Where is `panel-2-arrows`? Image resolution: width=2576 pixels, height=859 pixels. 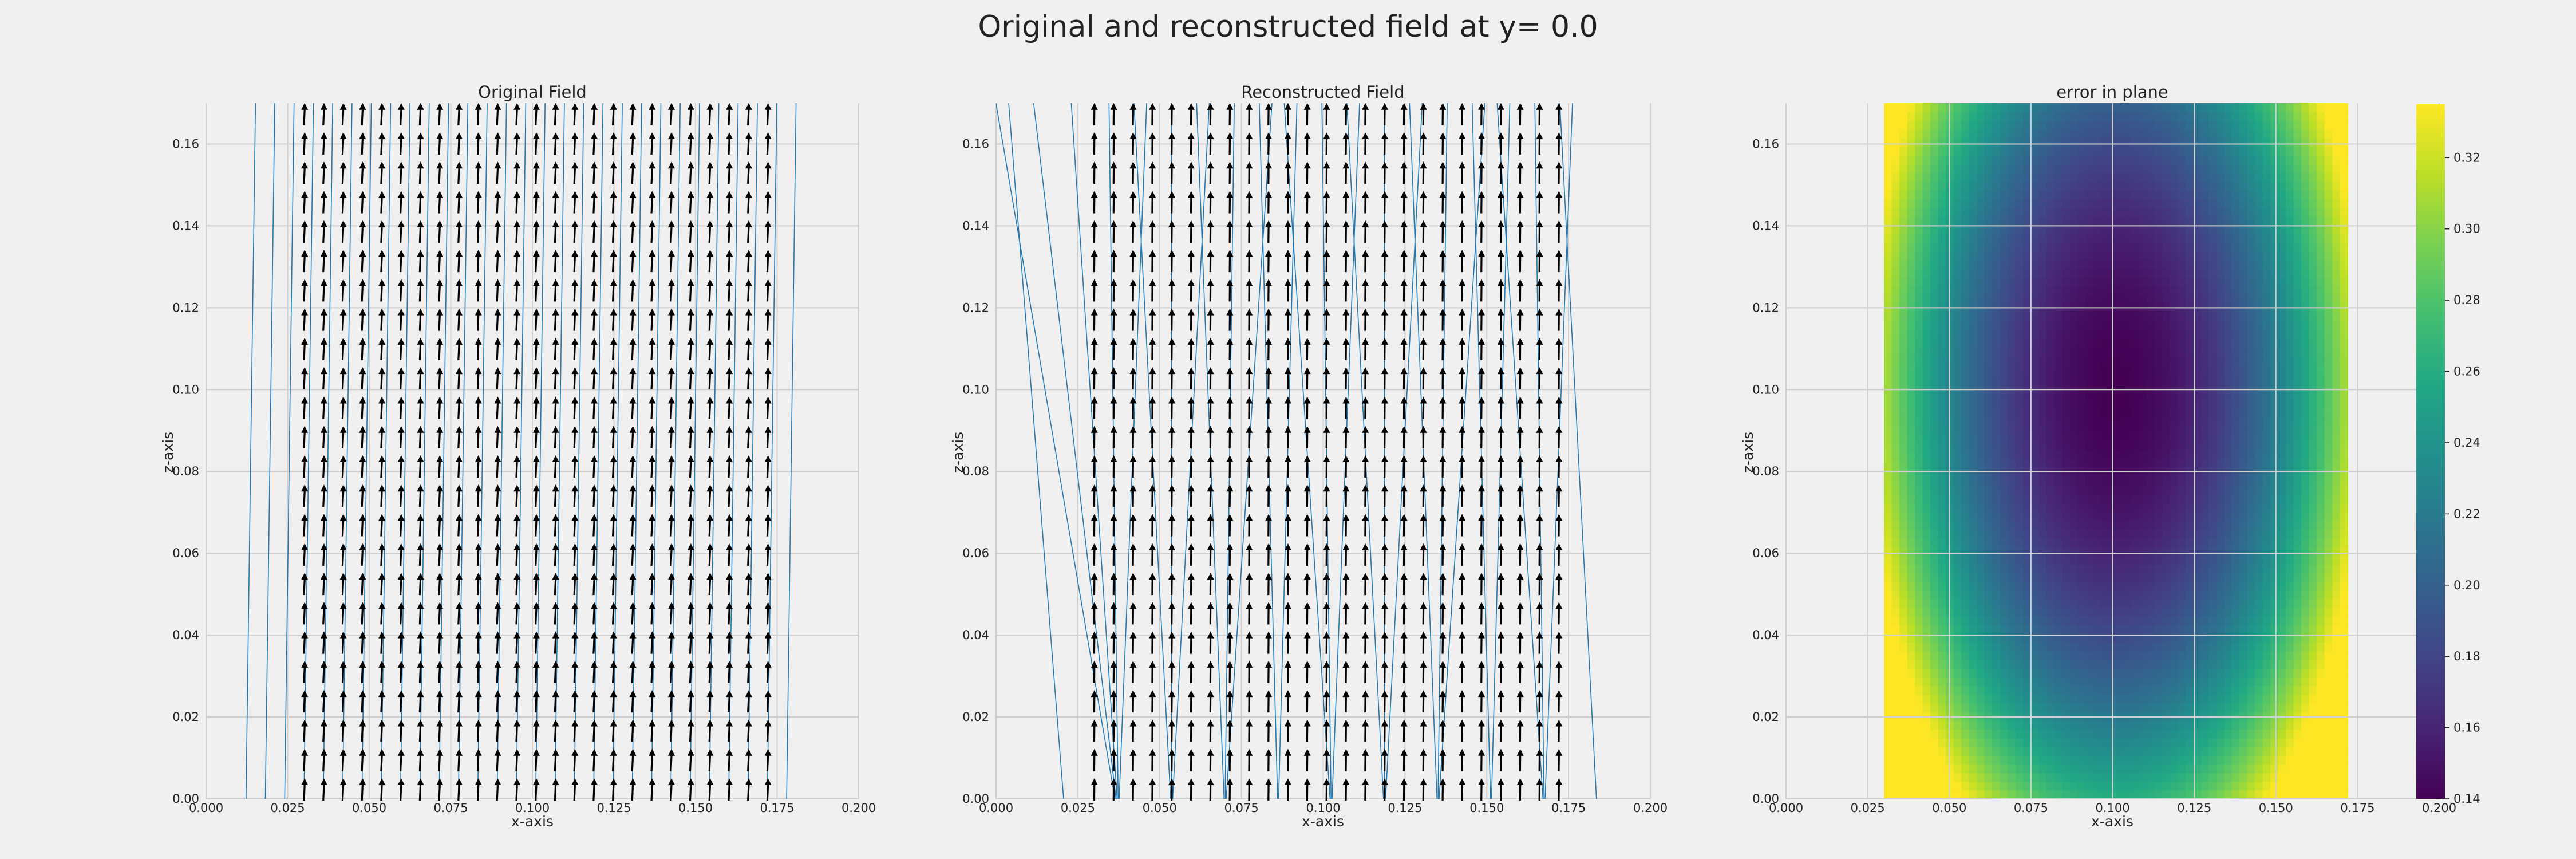 panel-2-arrows is located at coordinates (1327, 452).